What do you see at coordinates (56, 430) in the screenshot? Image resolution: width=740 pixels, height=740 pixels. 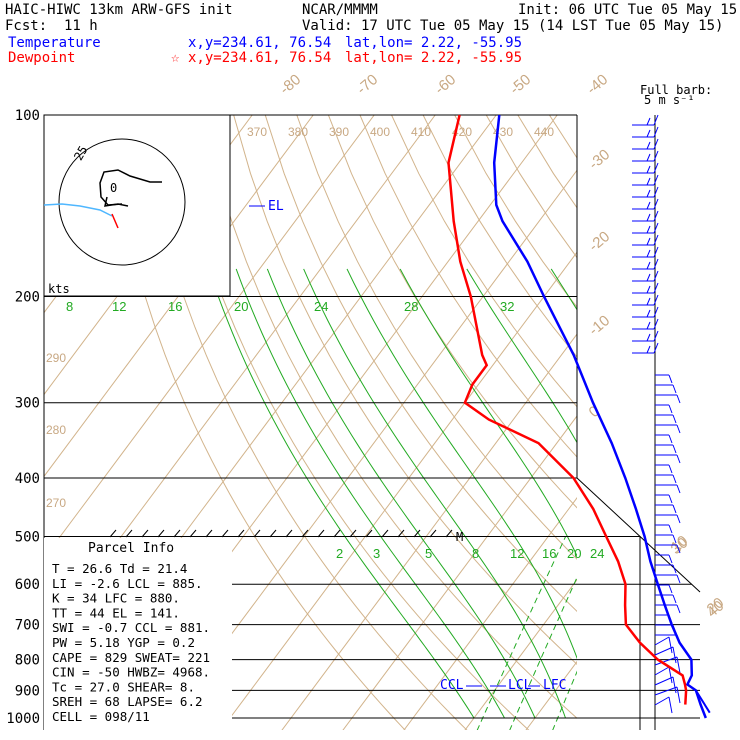 I see `dry-adiabat-label: 280` at bounding box center [56, 430].